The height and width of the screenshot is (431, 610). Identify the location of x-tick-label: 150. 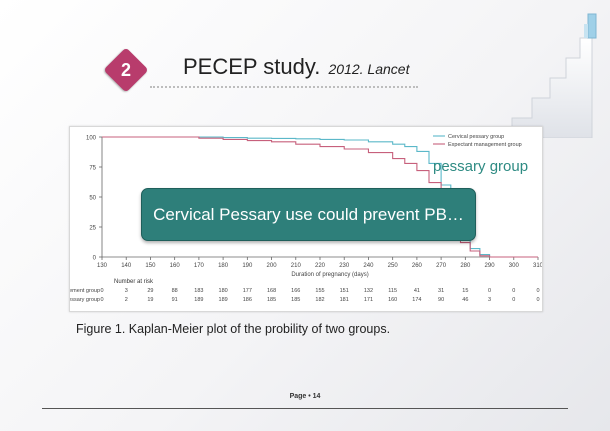
(150, 266).